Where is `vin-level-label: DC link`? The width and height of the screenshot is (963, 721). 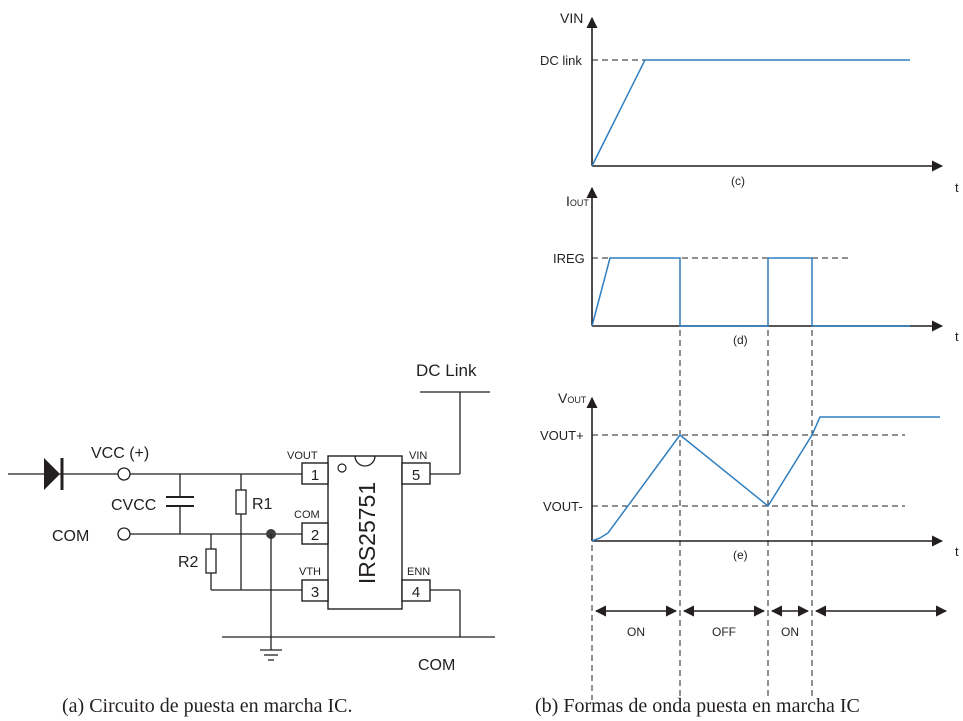
vin-level-label: DC link is located at coordinates (561, 60).